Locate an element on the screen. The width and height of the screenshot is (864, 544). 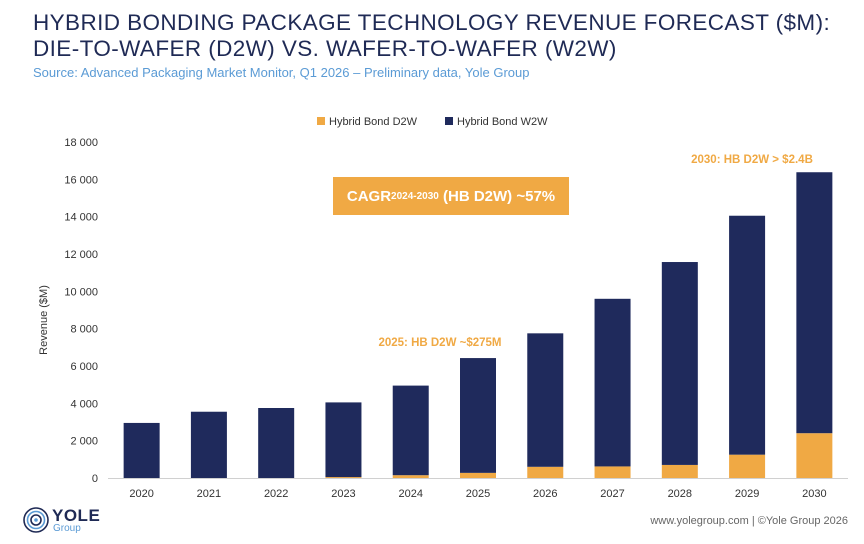
bar-d2w-2024 is located at coordinates (410, 476).